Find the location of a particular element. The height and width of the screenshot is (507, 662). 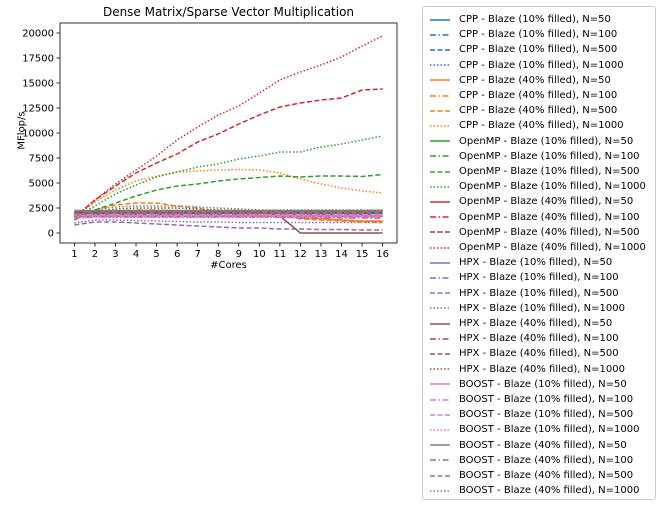

x-tick-label: 15 is located at coordinates (362, 254).